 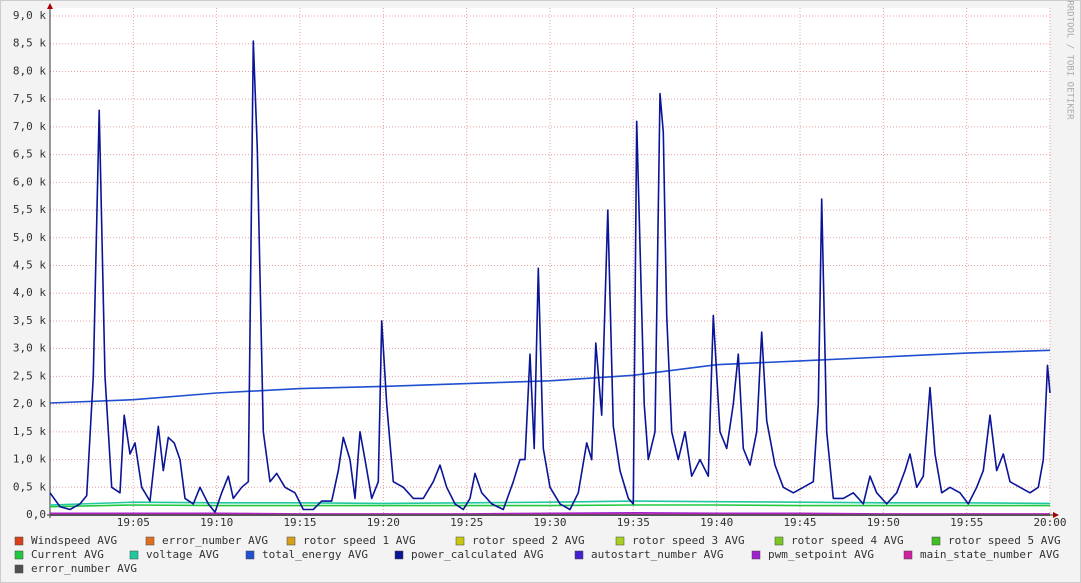 What do you see at coordinates (528, 540) in the screenshot?
I see `legend-label: rotor speed 2 AVG` at bounding box center [528, 540].